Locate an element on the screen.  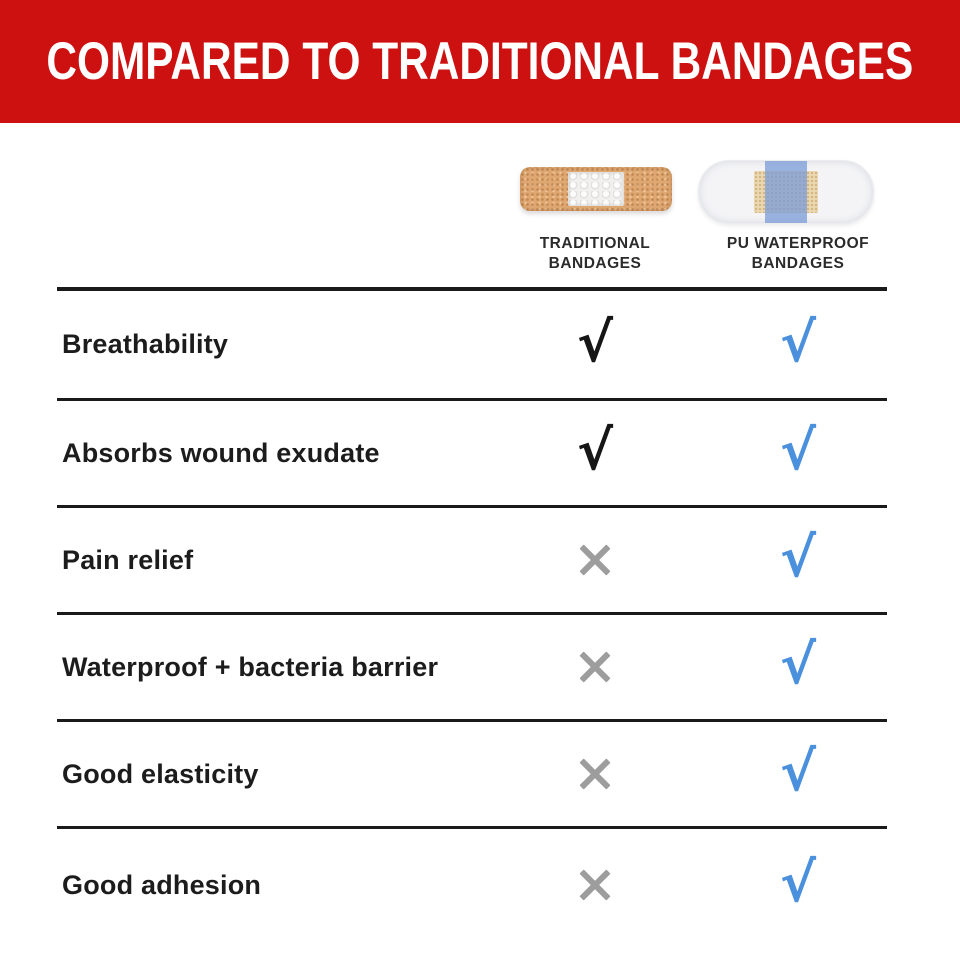
feature-label: Pain relief is located at coordinates (128, 559).